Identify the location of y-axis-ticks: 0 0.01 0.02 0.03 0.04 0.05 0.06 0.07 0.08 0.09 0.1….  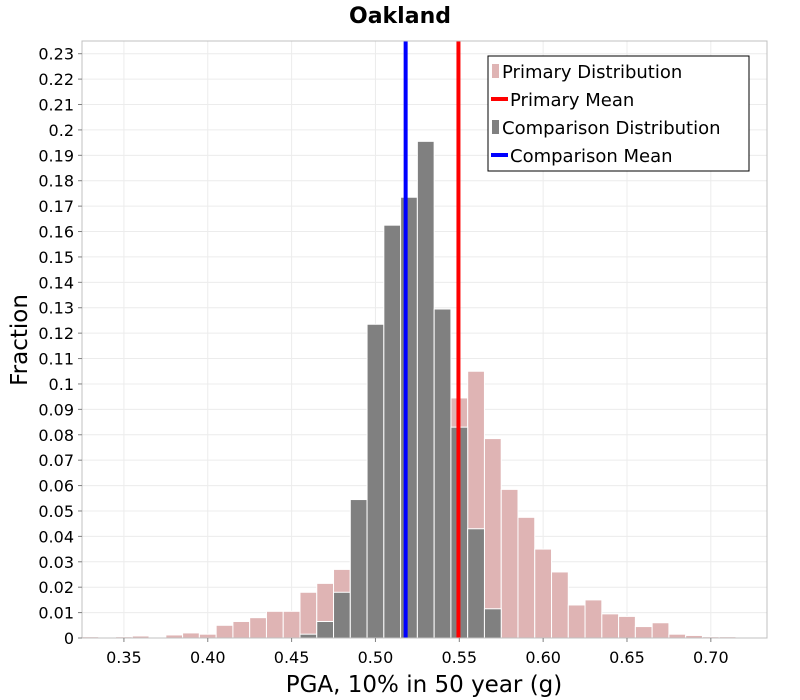
(60, 346).